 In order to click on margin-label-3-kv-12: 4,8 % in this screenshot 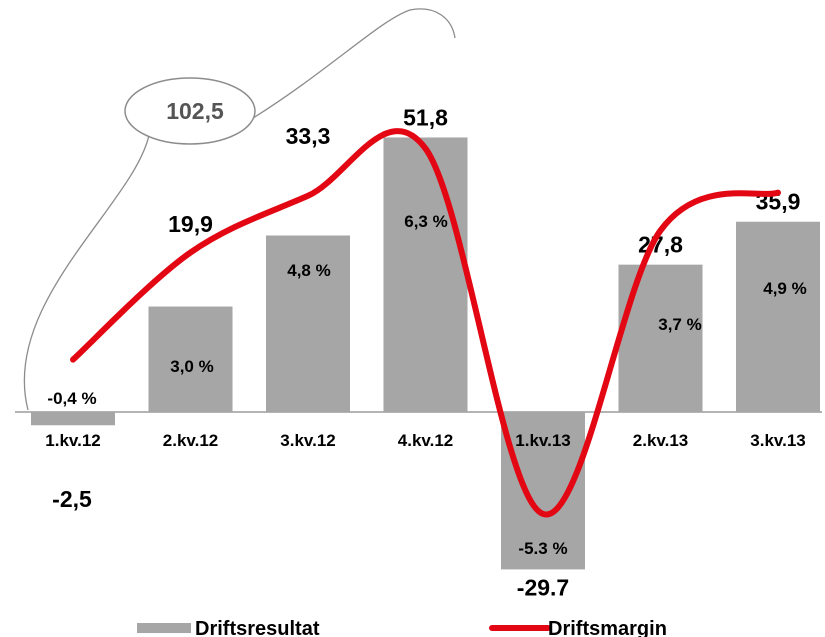, I will do `click(308, 270)`.